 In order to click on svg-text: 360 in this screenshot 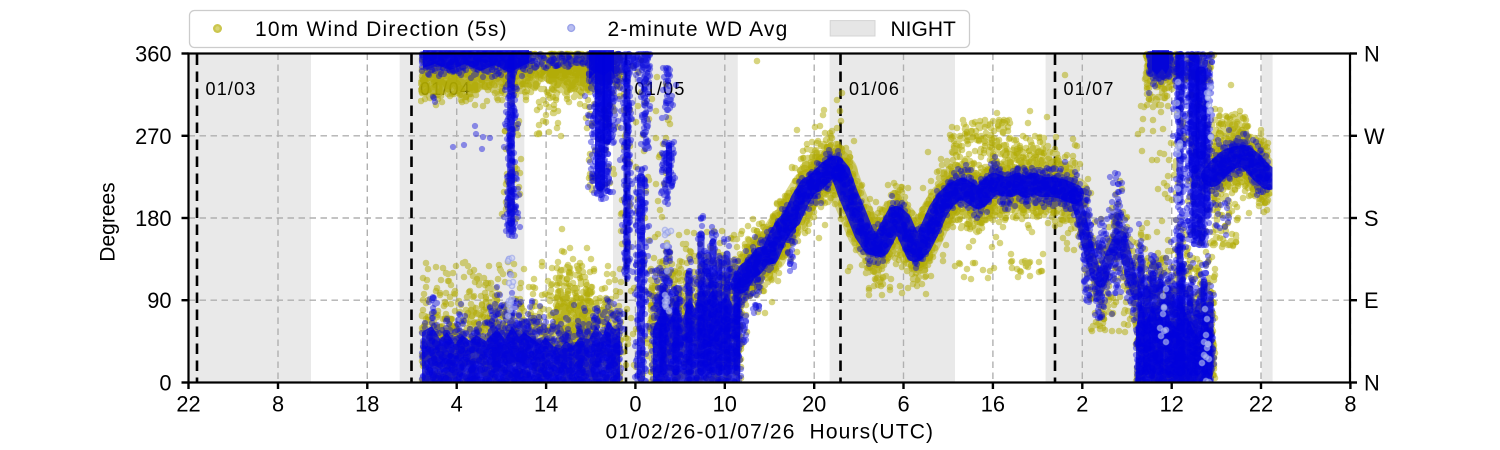, I will do `click(153, 54)`.